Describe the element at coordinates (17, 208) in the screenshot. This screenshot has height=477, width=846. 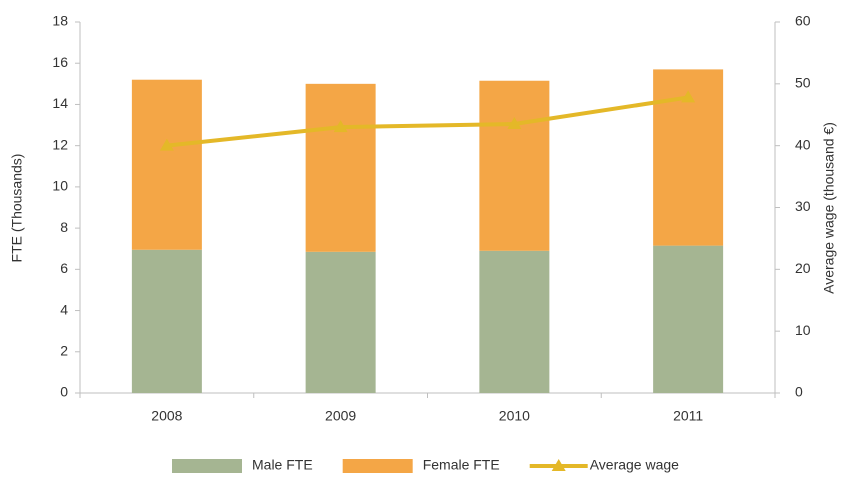
I see `y-axis-label: FTE (Thousands)` at that location.